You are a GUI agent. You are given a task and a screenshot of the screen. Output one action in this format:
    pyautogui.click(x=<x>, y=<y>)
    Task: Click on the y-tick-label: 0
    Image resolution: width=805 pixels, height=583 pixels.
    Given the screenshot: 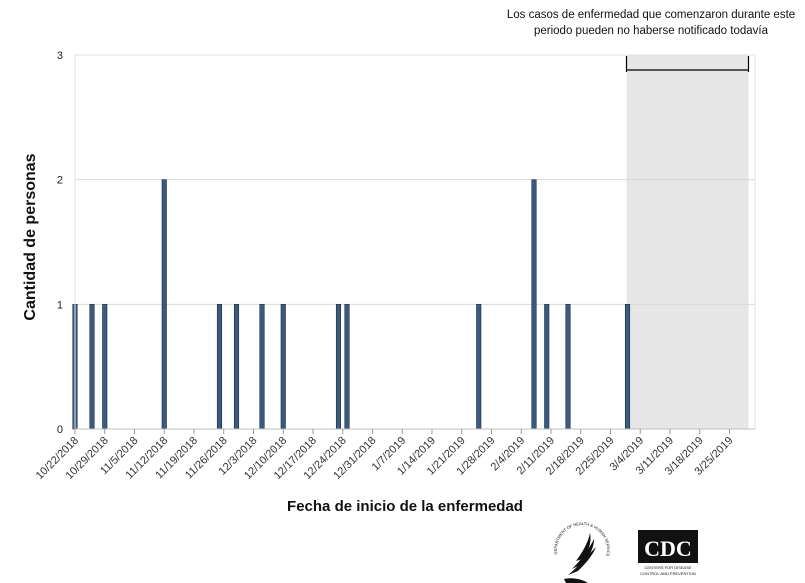 What is the action you would take?
    pyautogui.click(x=60, y=430)
    